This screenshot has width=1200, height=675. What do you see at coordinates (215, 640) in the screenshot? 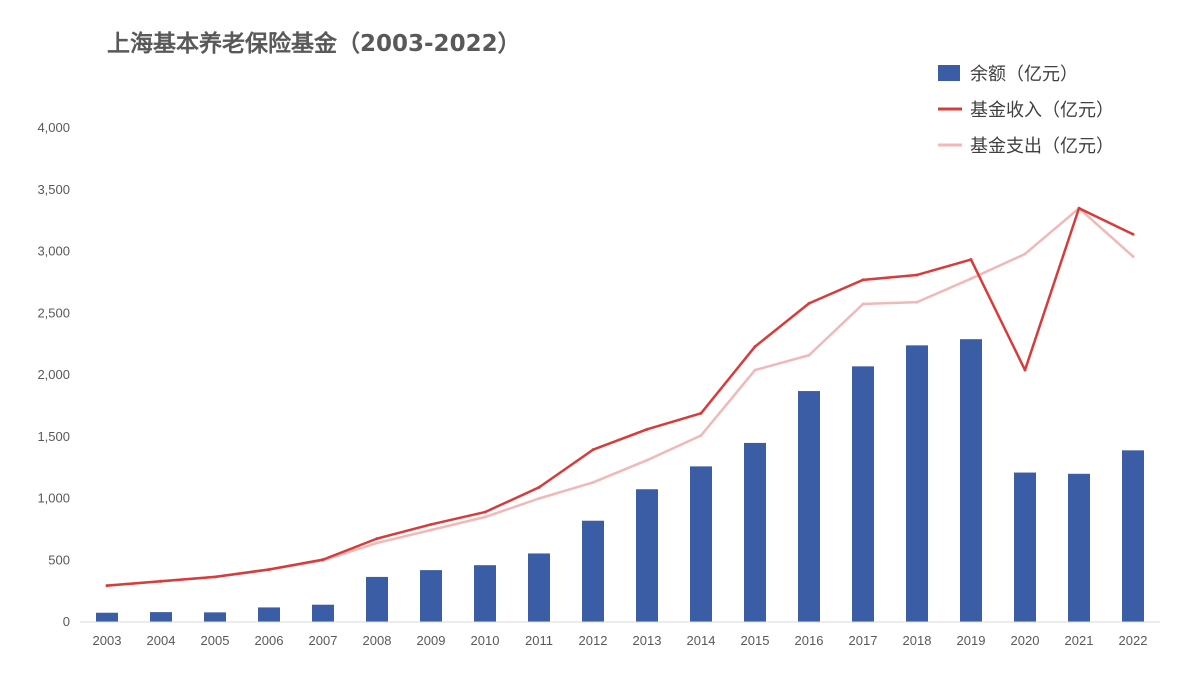
I see `x-tick-label: 2005` at bounding box center [215, 640].